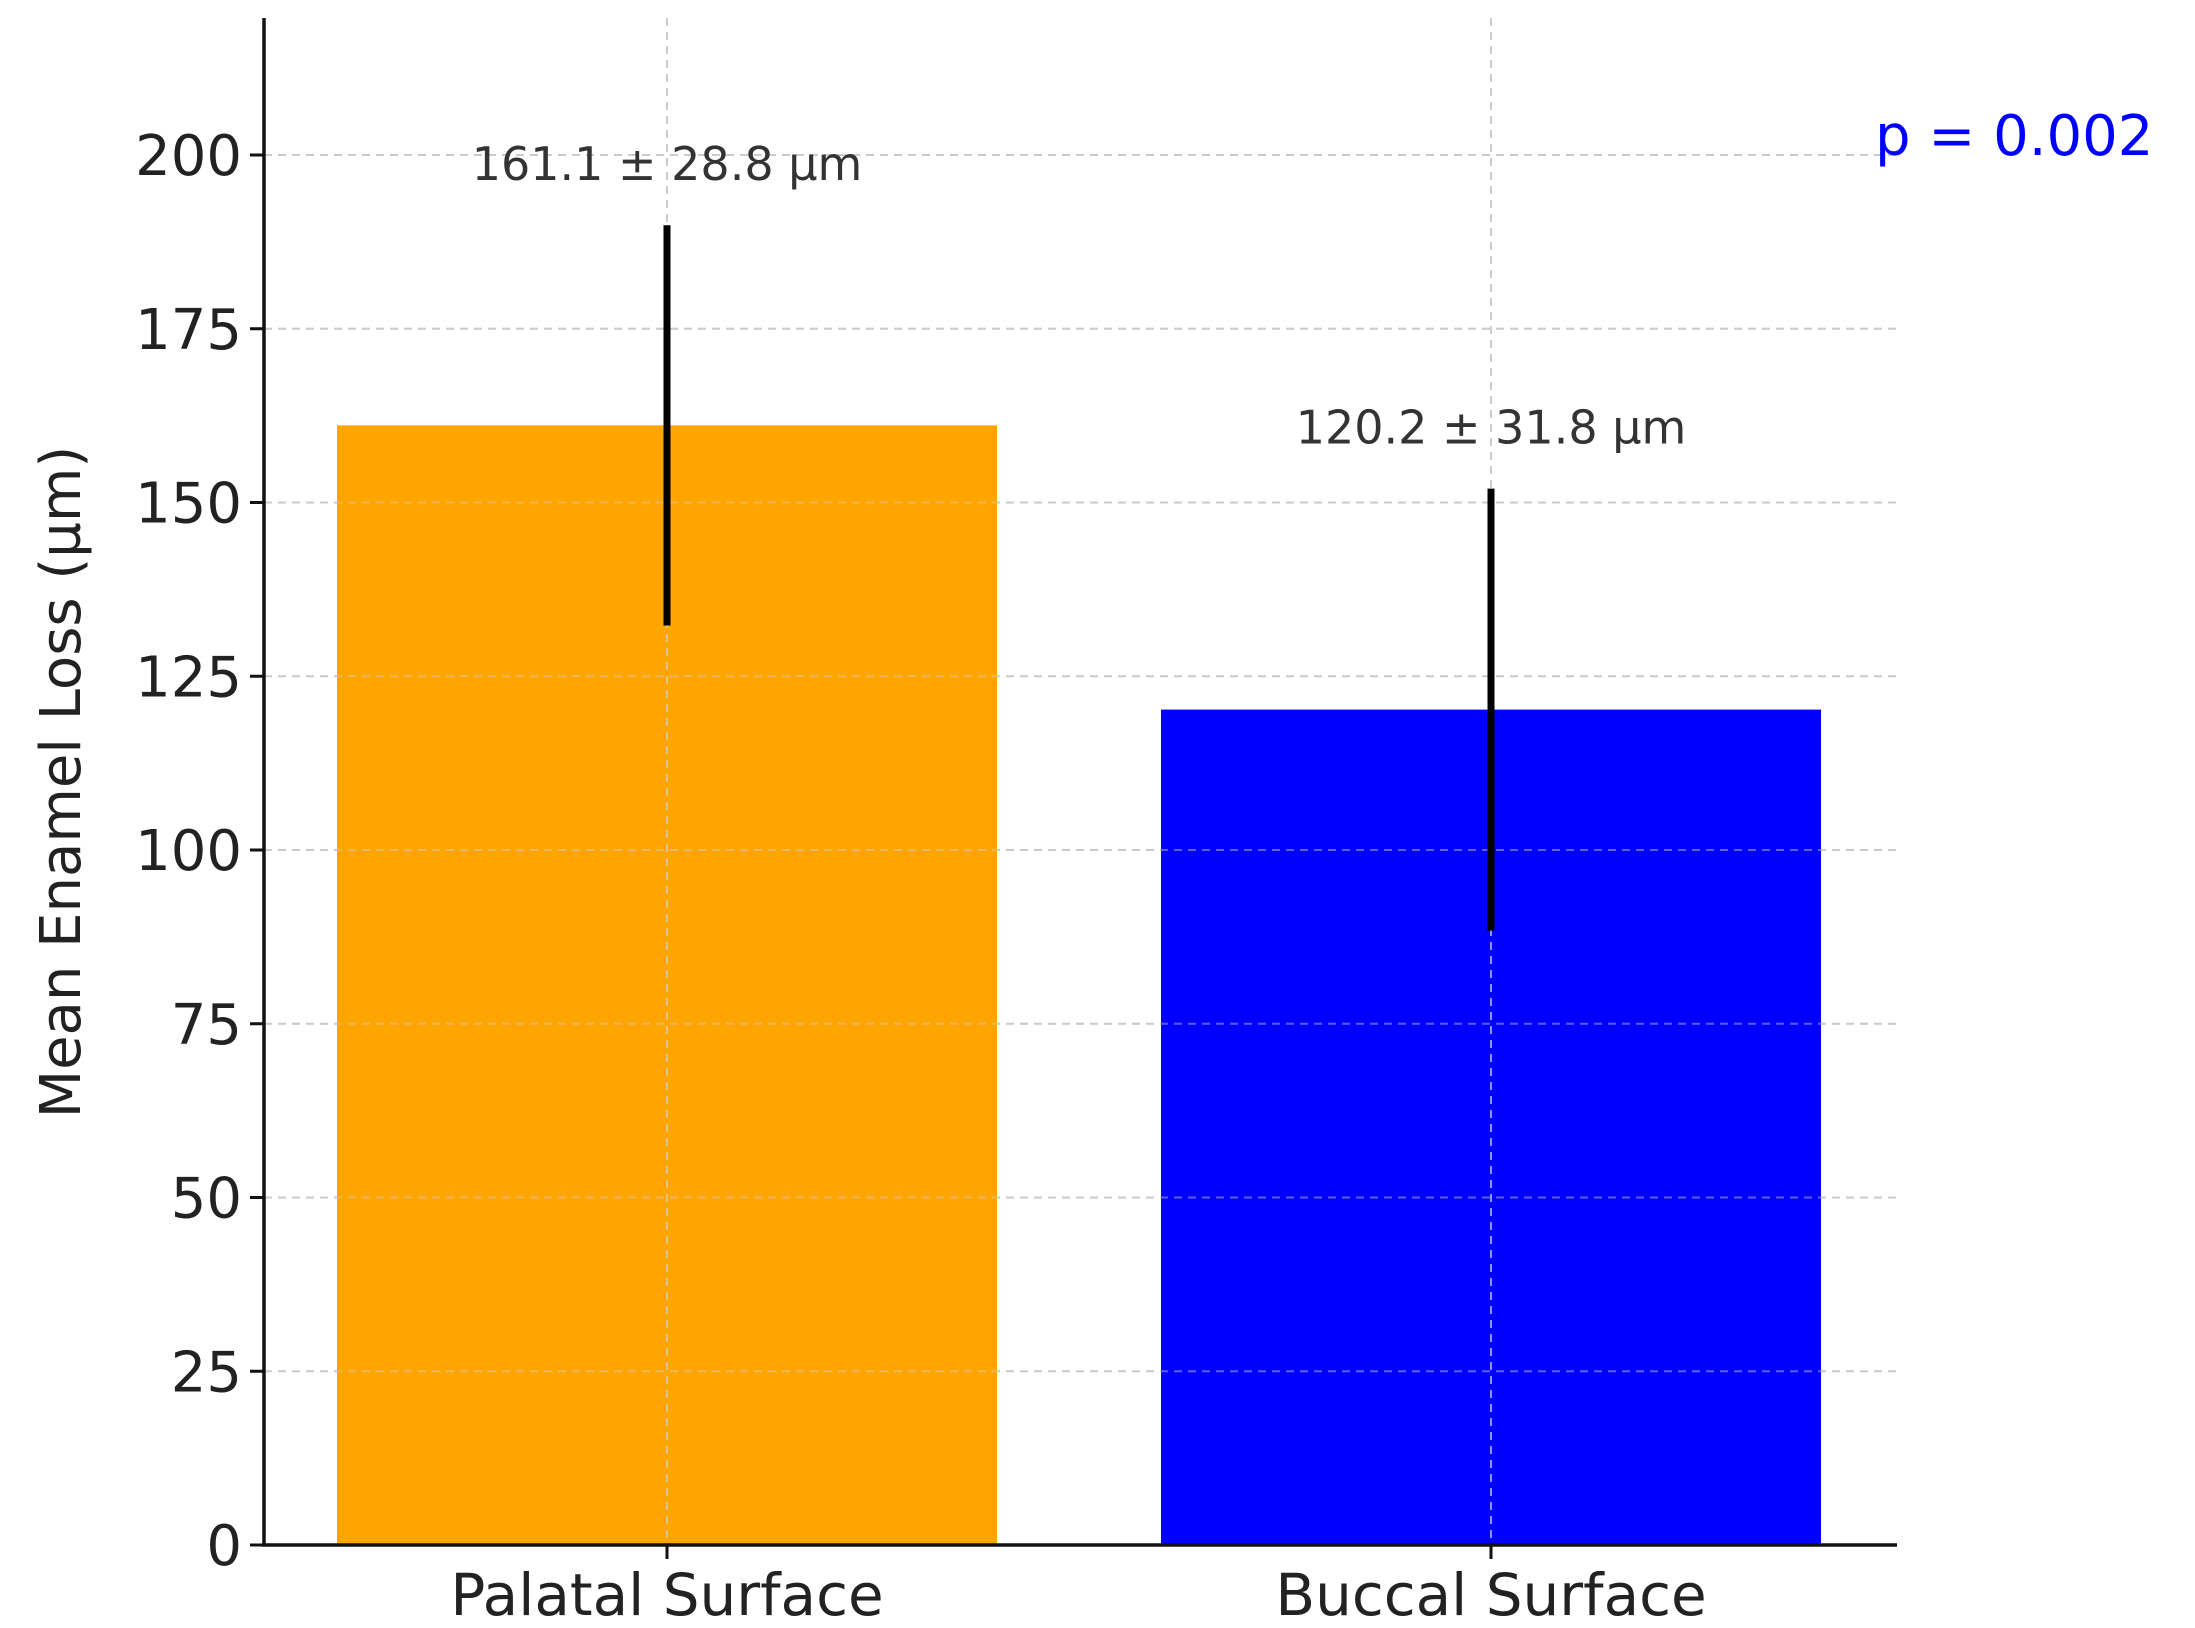 This screenshot has height=1628, width=2195. I want to click on y-tick-label: 25, so click(206, 1372).